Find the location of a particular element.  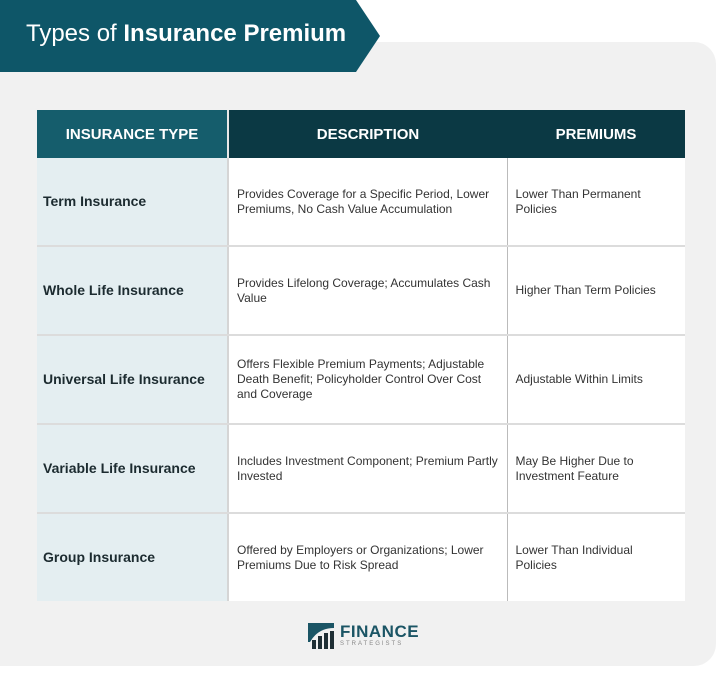

header-row: INSURANCE TYPE DESCRIPTION PREMIUMS is located at coordinates (361, 134).